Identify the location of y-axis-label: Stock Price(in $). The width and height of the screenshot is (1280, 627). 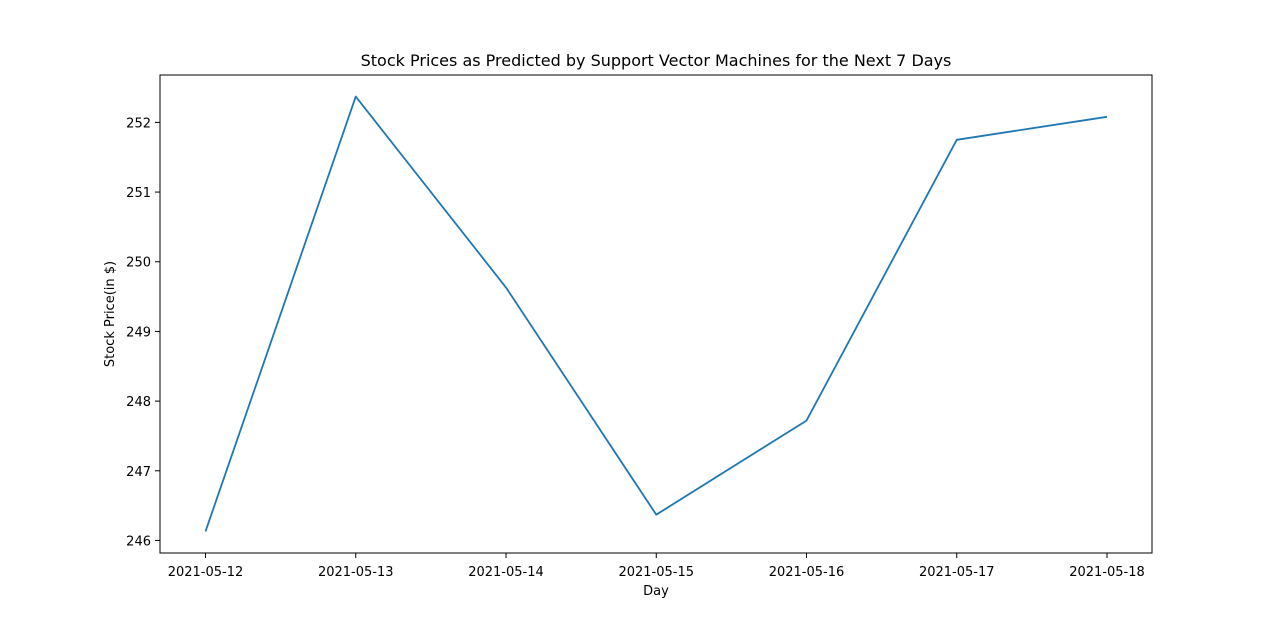
(110, 314).